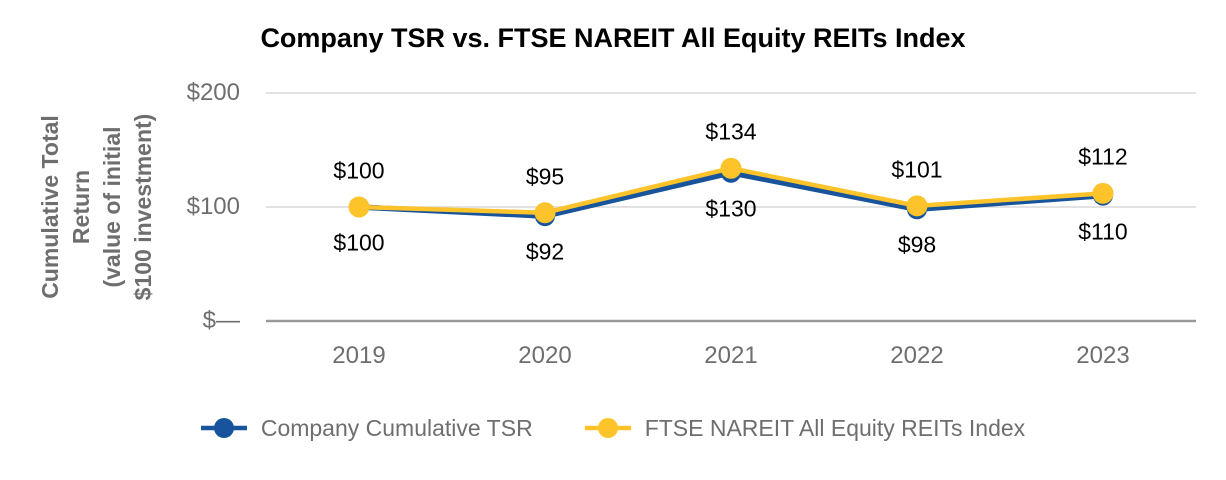 The height and width of the screenshot is (480, 1226). What do you see at coordinates (545, 176) in the screenshot?
I see `data-point-label: $95` at bounding box center [545, 176].